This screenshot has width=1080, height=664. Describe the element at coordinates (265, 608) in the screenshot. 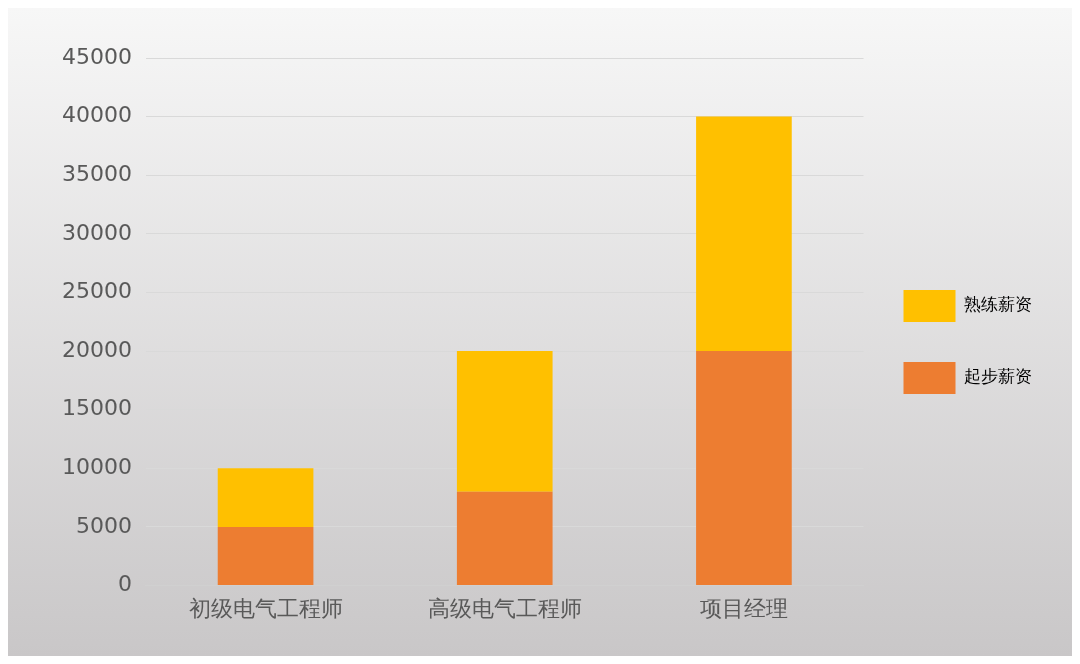

I see `x-tick-label: 初级电气工程师` at that location.